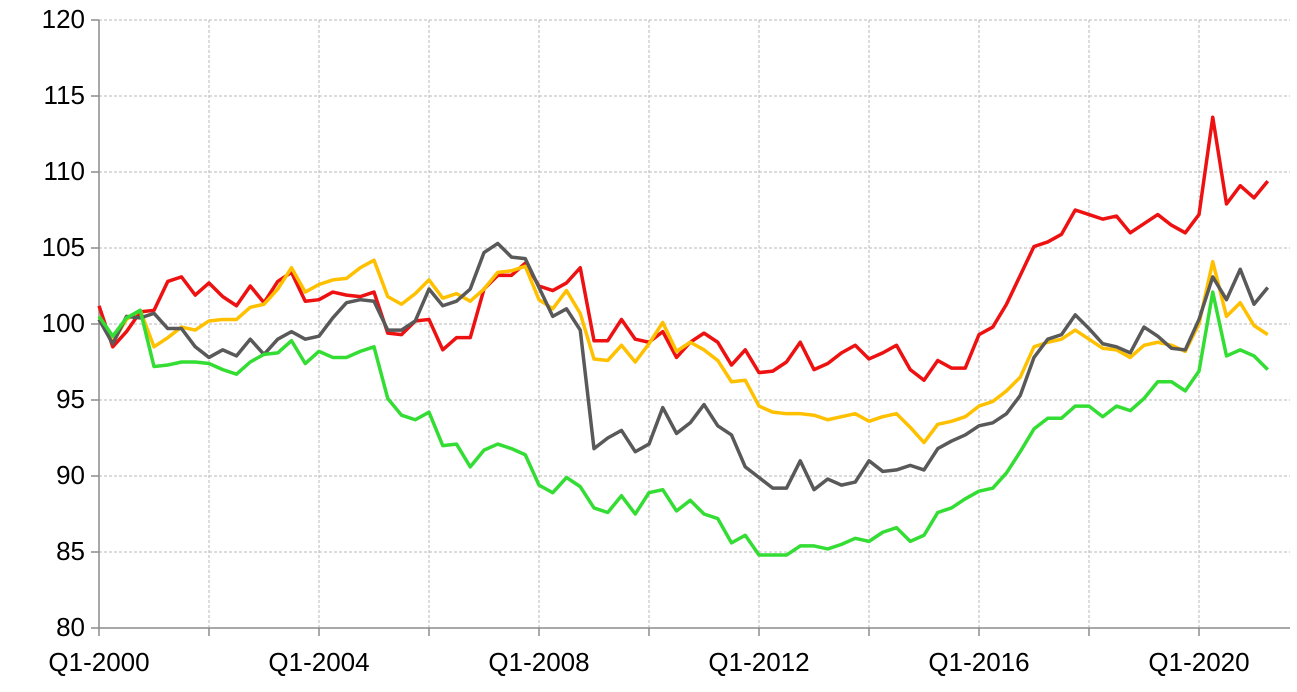 The width and height of the screenshot is (1297, 692). I want to click on x-tick-label: Q1-2020, so click(1198, 662).